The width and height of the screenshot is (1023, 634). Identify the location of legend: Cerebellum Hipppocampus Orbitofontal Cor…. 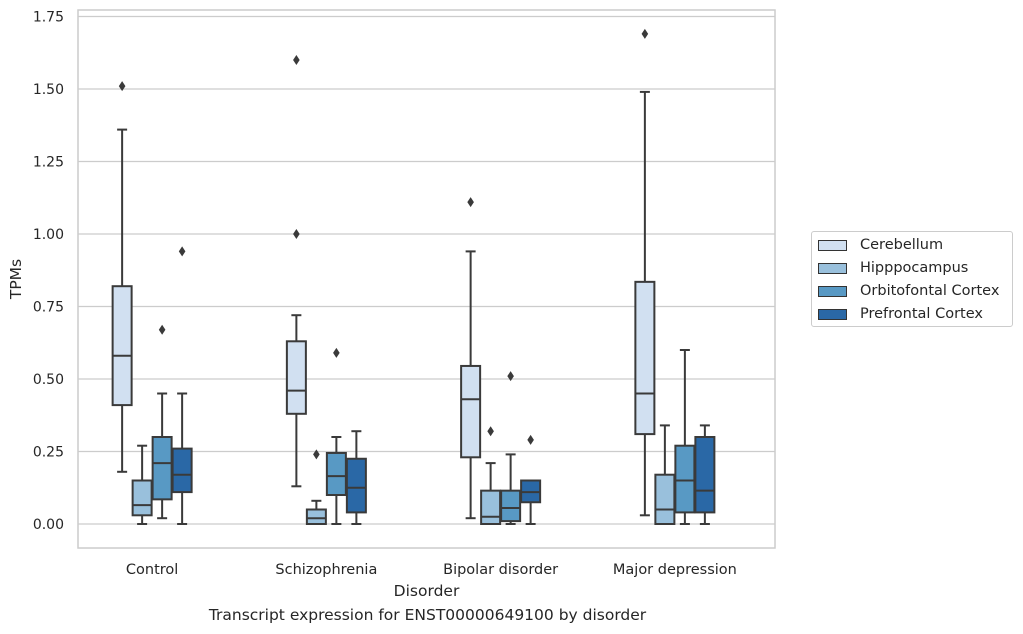
(912, 279).